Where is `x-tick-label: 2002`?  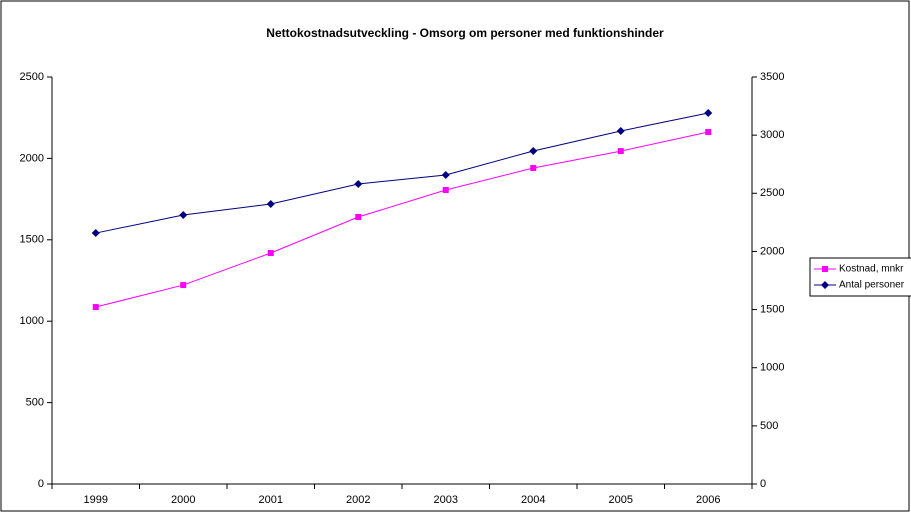
x-tick-label: 2002 is located at coordinates (358, 500).